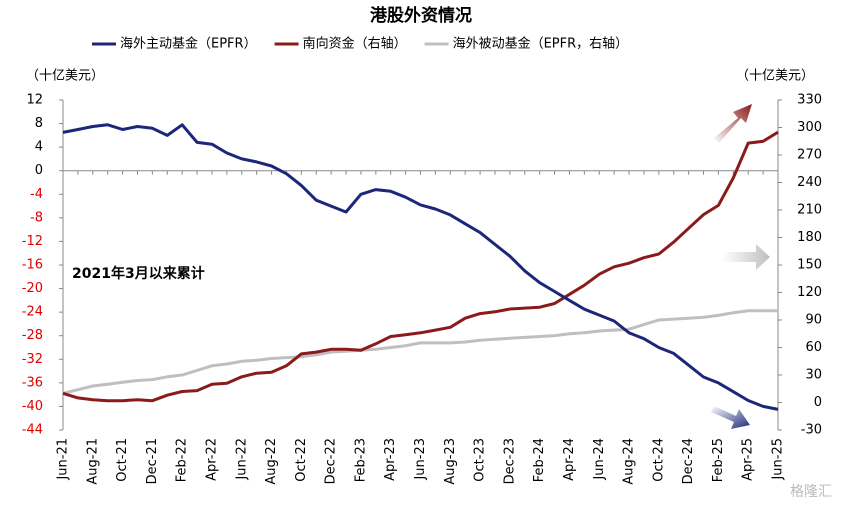  Describe the element at coordinates (39, 123) in the screenshot. I see `y-tick-label: 8` at that location.